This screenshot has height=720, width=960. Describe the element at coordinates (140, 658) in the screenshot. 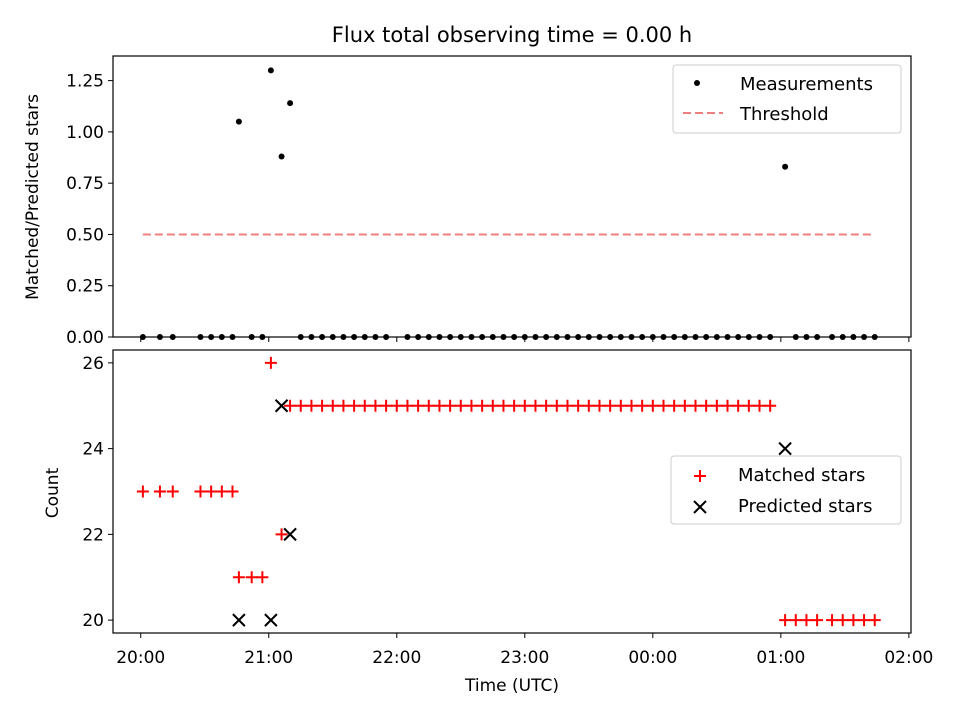

I see `x-tick-label-0: 20:00` at that location.